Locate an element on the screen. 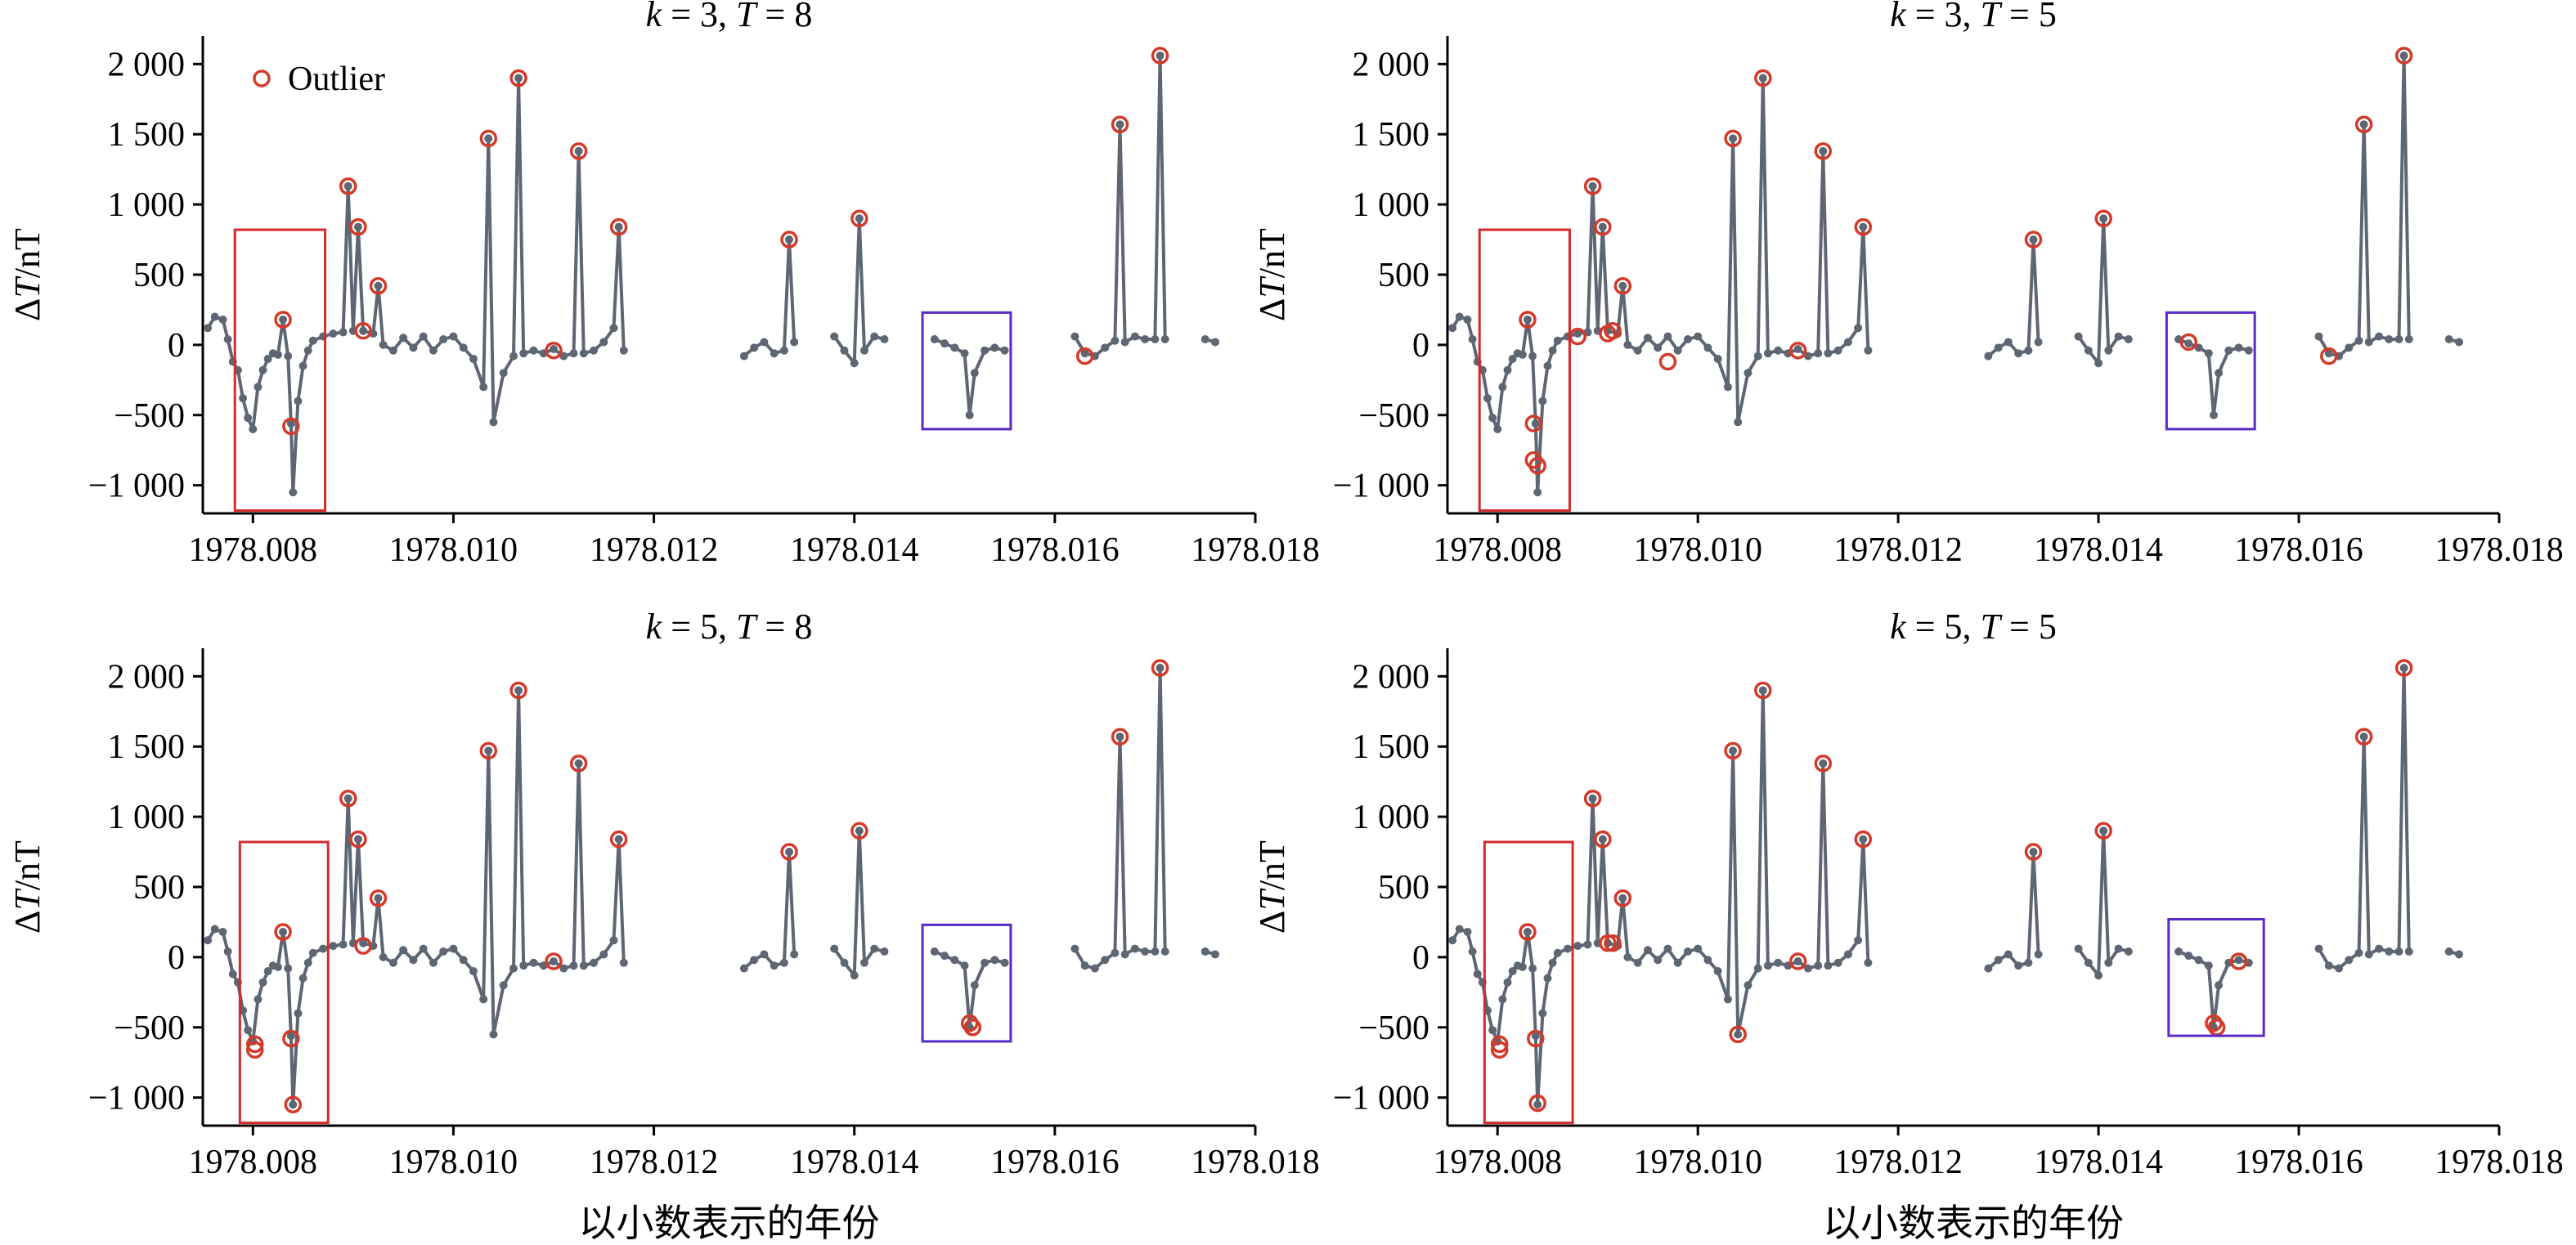 This screenshot has height=1245, width=2576. panel-title: k = 3, T = 5 is located at coordinates (1973, 17).